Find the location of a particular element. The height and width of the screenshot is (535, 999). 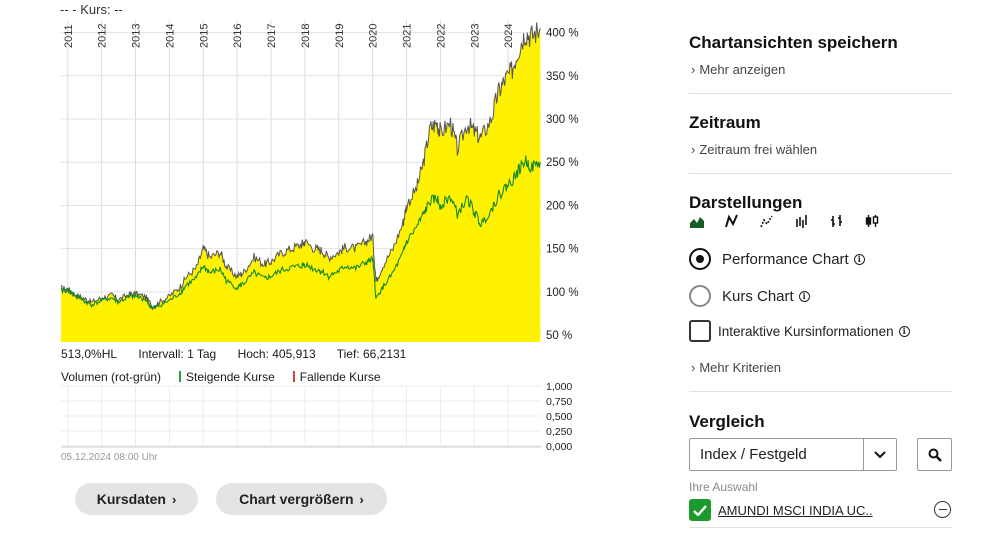

chart-vergroessern-label: Chart vergrößern is located at coordinates (296, 499).